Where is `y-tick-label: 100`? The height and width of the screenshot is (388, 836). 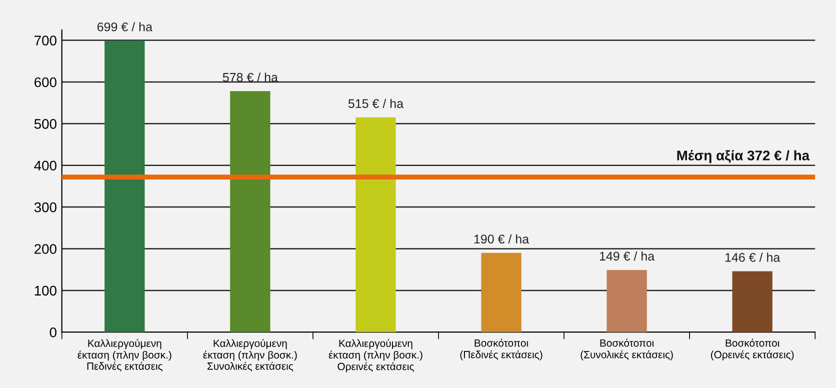 y-tick-label: 100 is located at coordinates (45, 291).